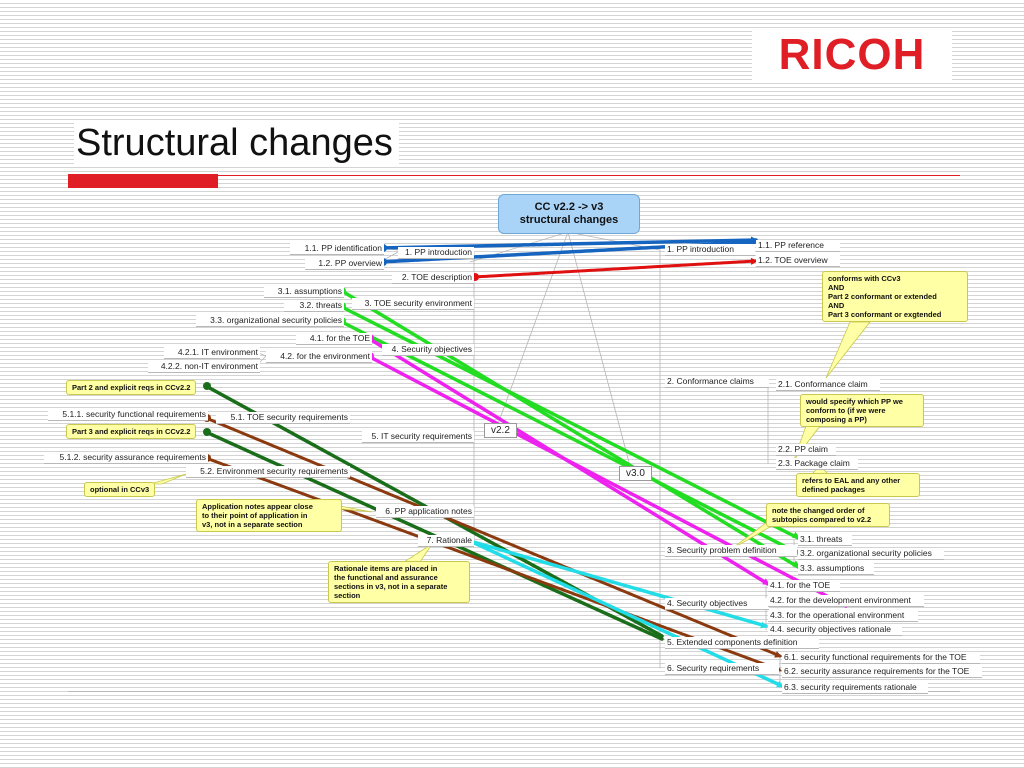 This screenshot has width=1024, height=768. I want to click on left-leaf-4-2-2: 4.2.2. non-IT environment, so click(204, 367).